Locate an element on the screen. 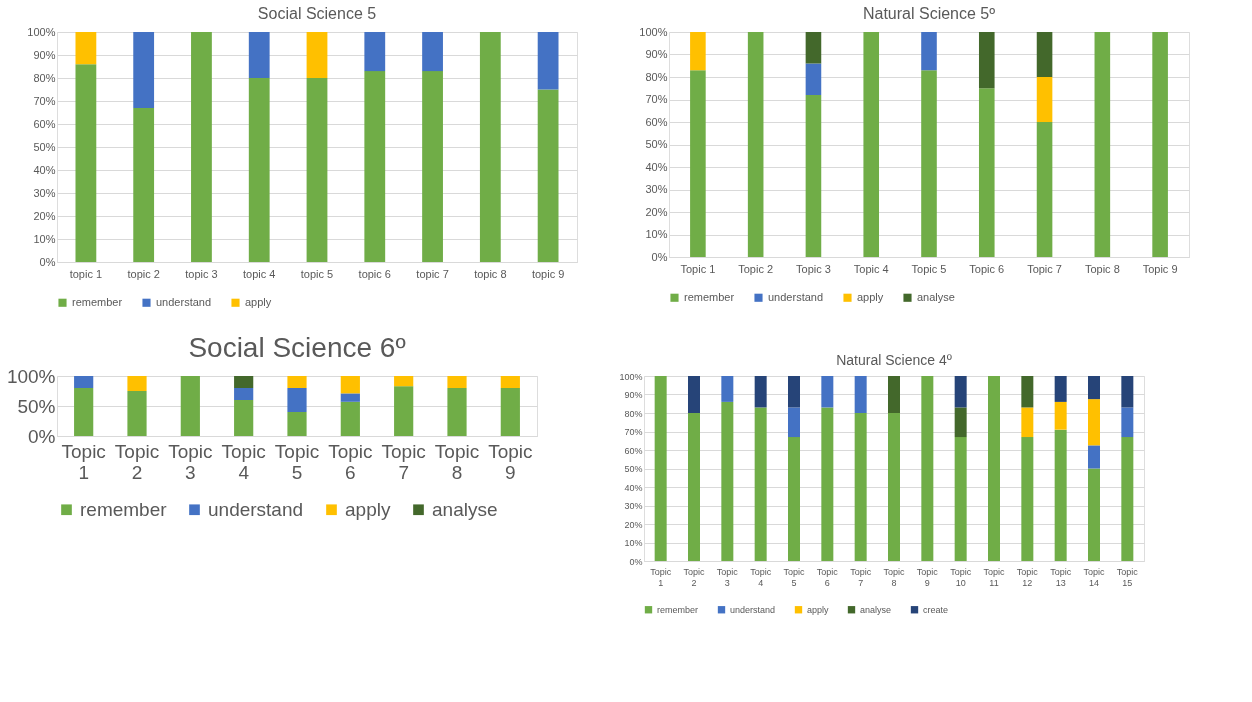 The width and height of the screenshot is (1252, 702). x-tick-label: Topic 2 is located at coordinates (694, 577).